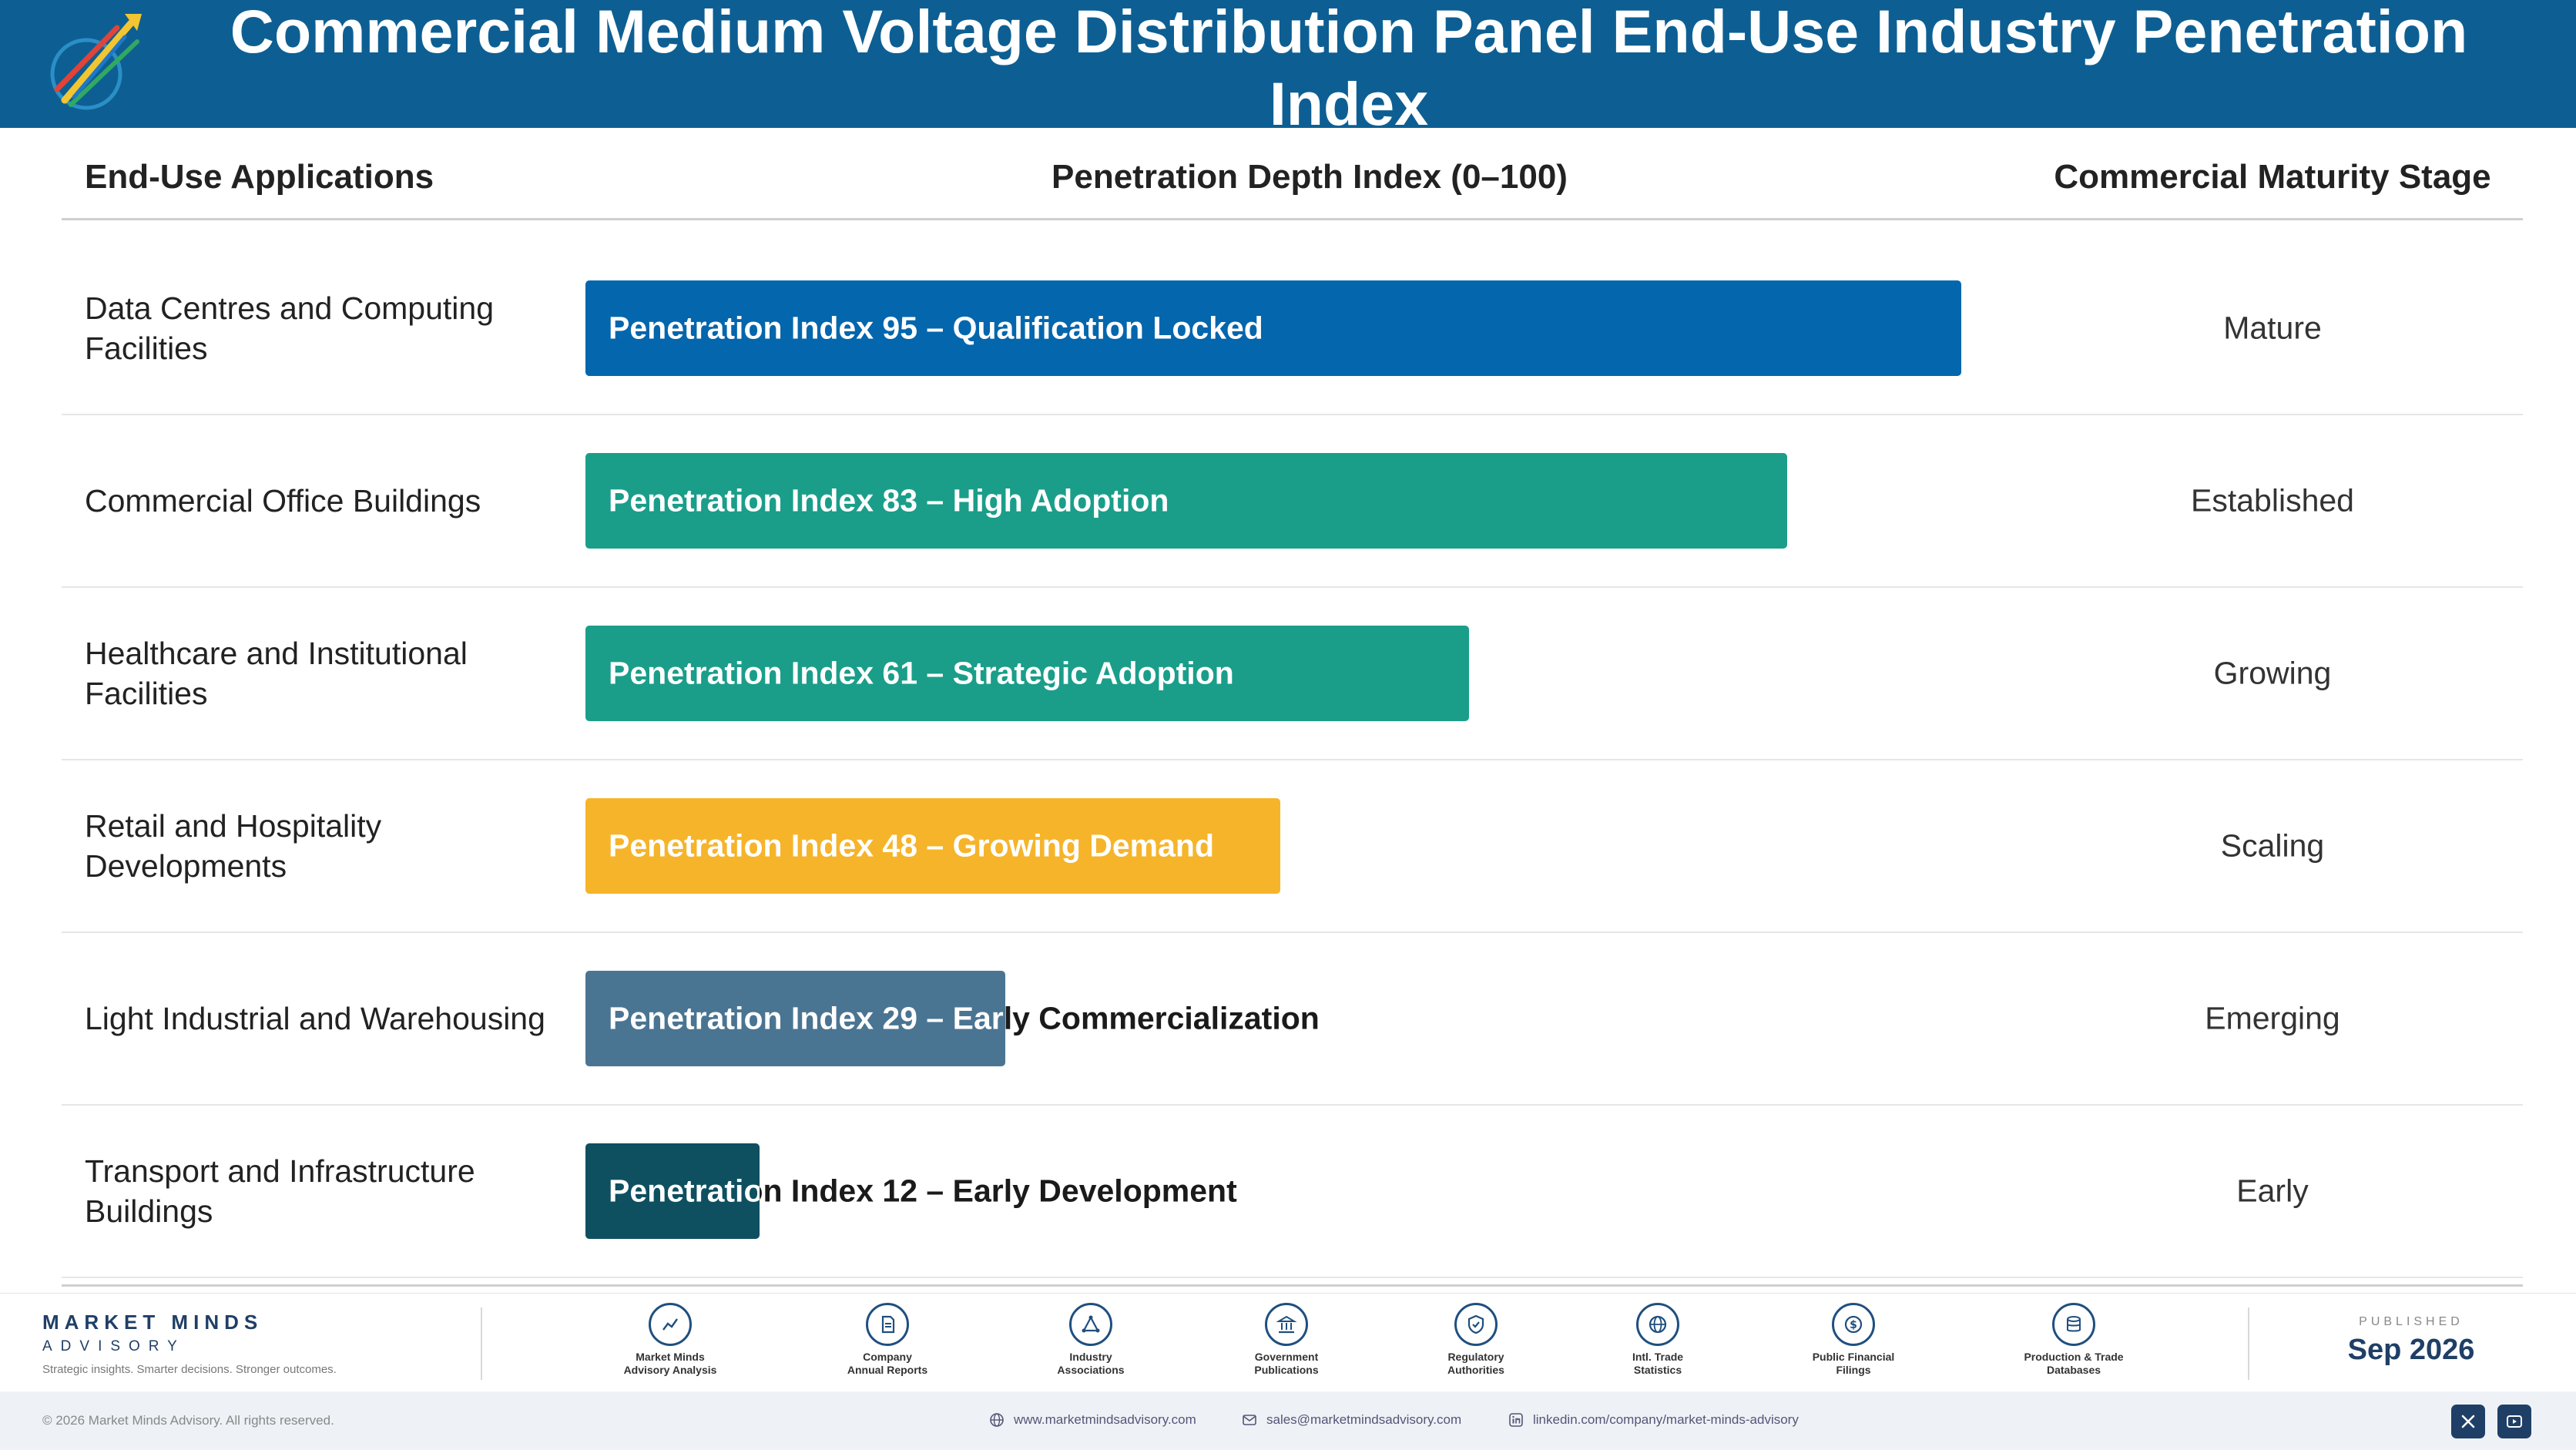  I want to click on source-label-line2: Associations, so click(1091, 1370).